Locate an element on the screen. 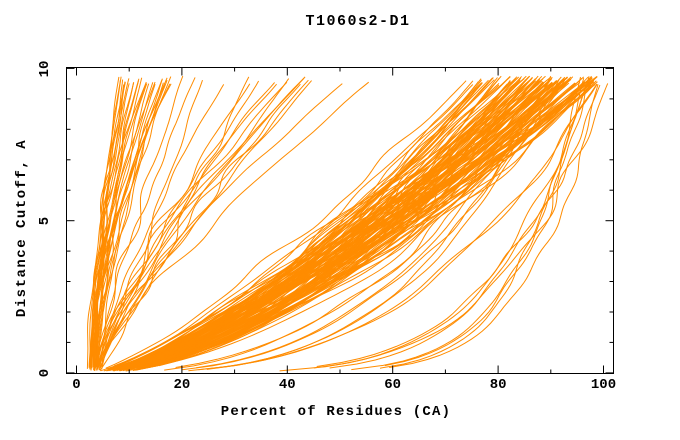 This screenshot has width=680, height=440. x-tick-label-40: 40 is located at coordinates (287, 385).